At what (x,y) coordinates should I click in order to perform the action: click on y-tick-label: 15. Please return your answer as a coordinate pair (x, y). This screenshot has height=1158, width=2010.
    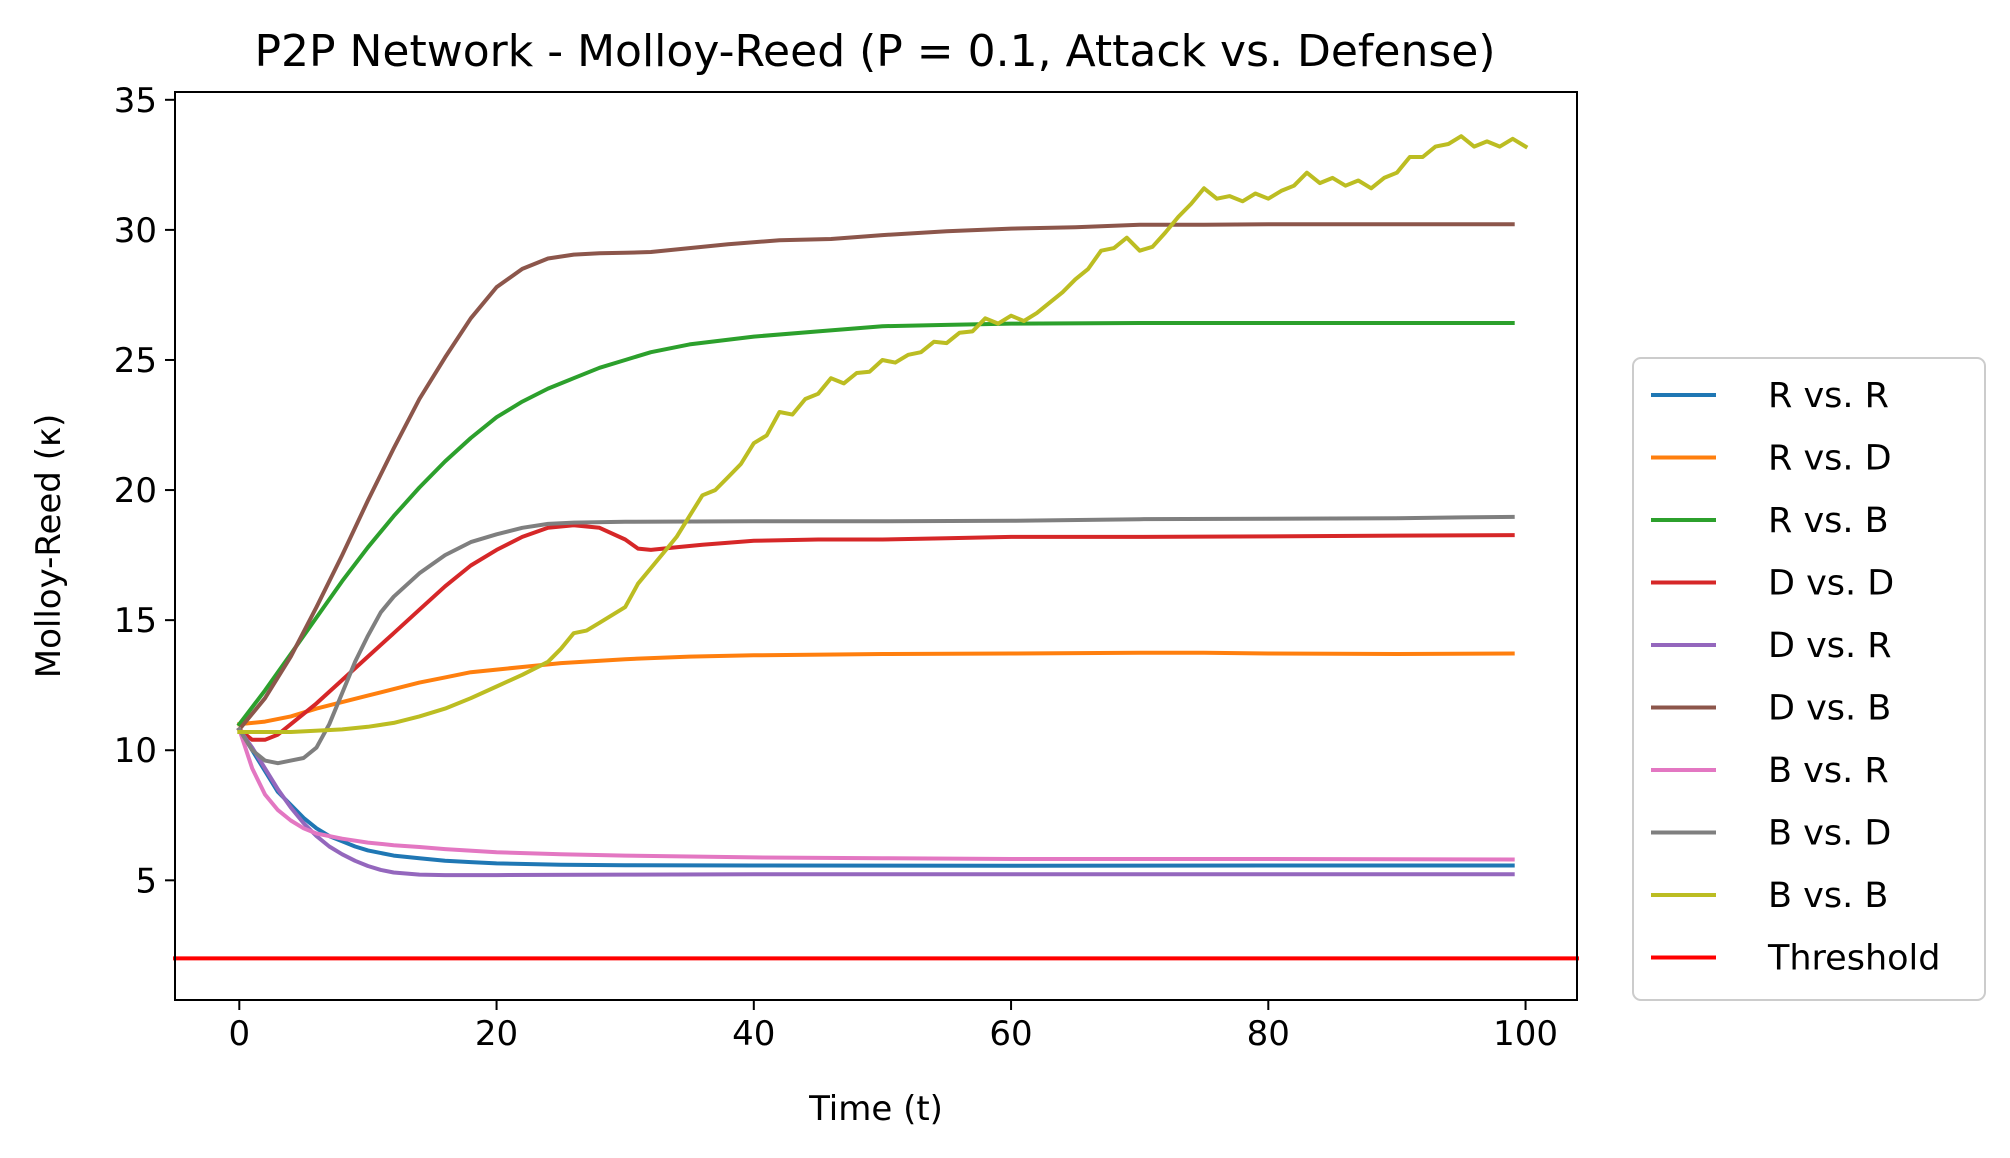
    Looking at the image, I should click on (135, 621).